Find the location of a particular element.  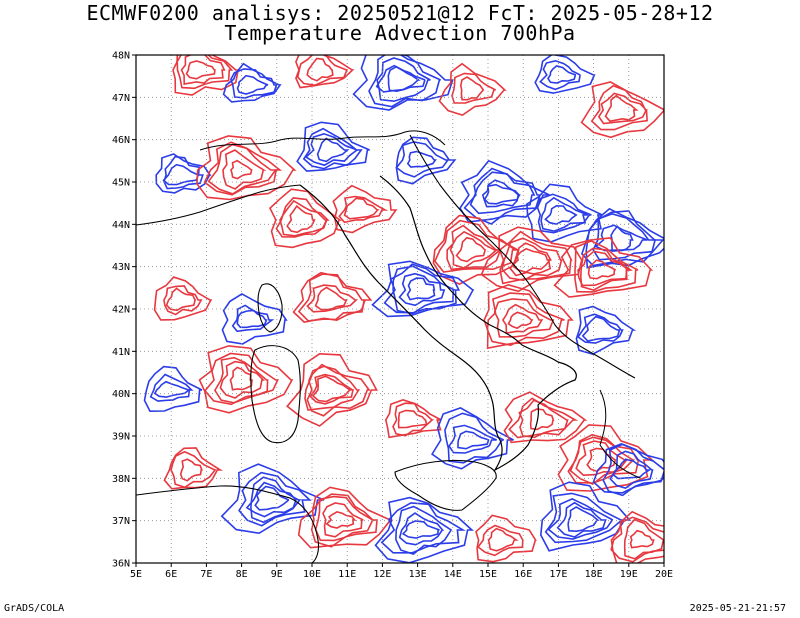

lat-tick-label: 44N is located at coordinates (121, 225).